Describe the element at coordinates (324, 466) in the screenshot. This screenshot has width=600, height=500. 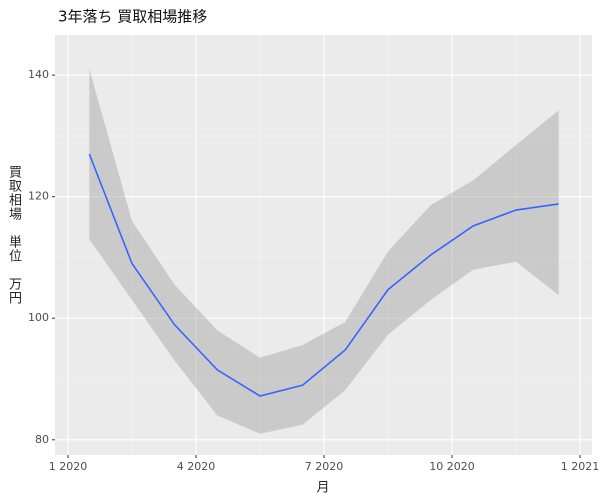
I see `x-tick-label: 7 2020` at that location.